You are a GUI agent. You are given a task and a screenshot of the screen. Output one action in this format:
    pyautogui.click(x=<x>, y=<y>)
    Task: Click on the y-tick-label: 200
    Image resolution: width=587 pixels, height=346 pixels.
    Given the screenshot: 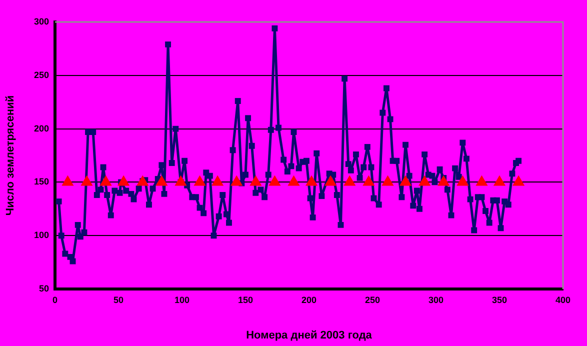 What is the action you would take?
    pyautogui.click(x=41, y=128)
    